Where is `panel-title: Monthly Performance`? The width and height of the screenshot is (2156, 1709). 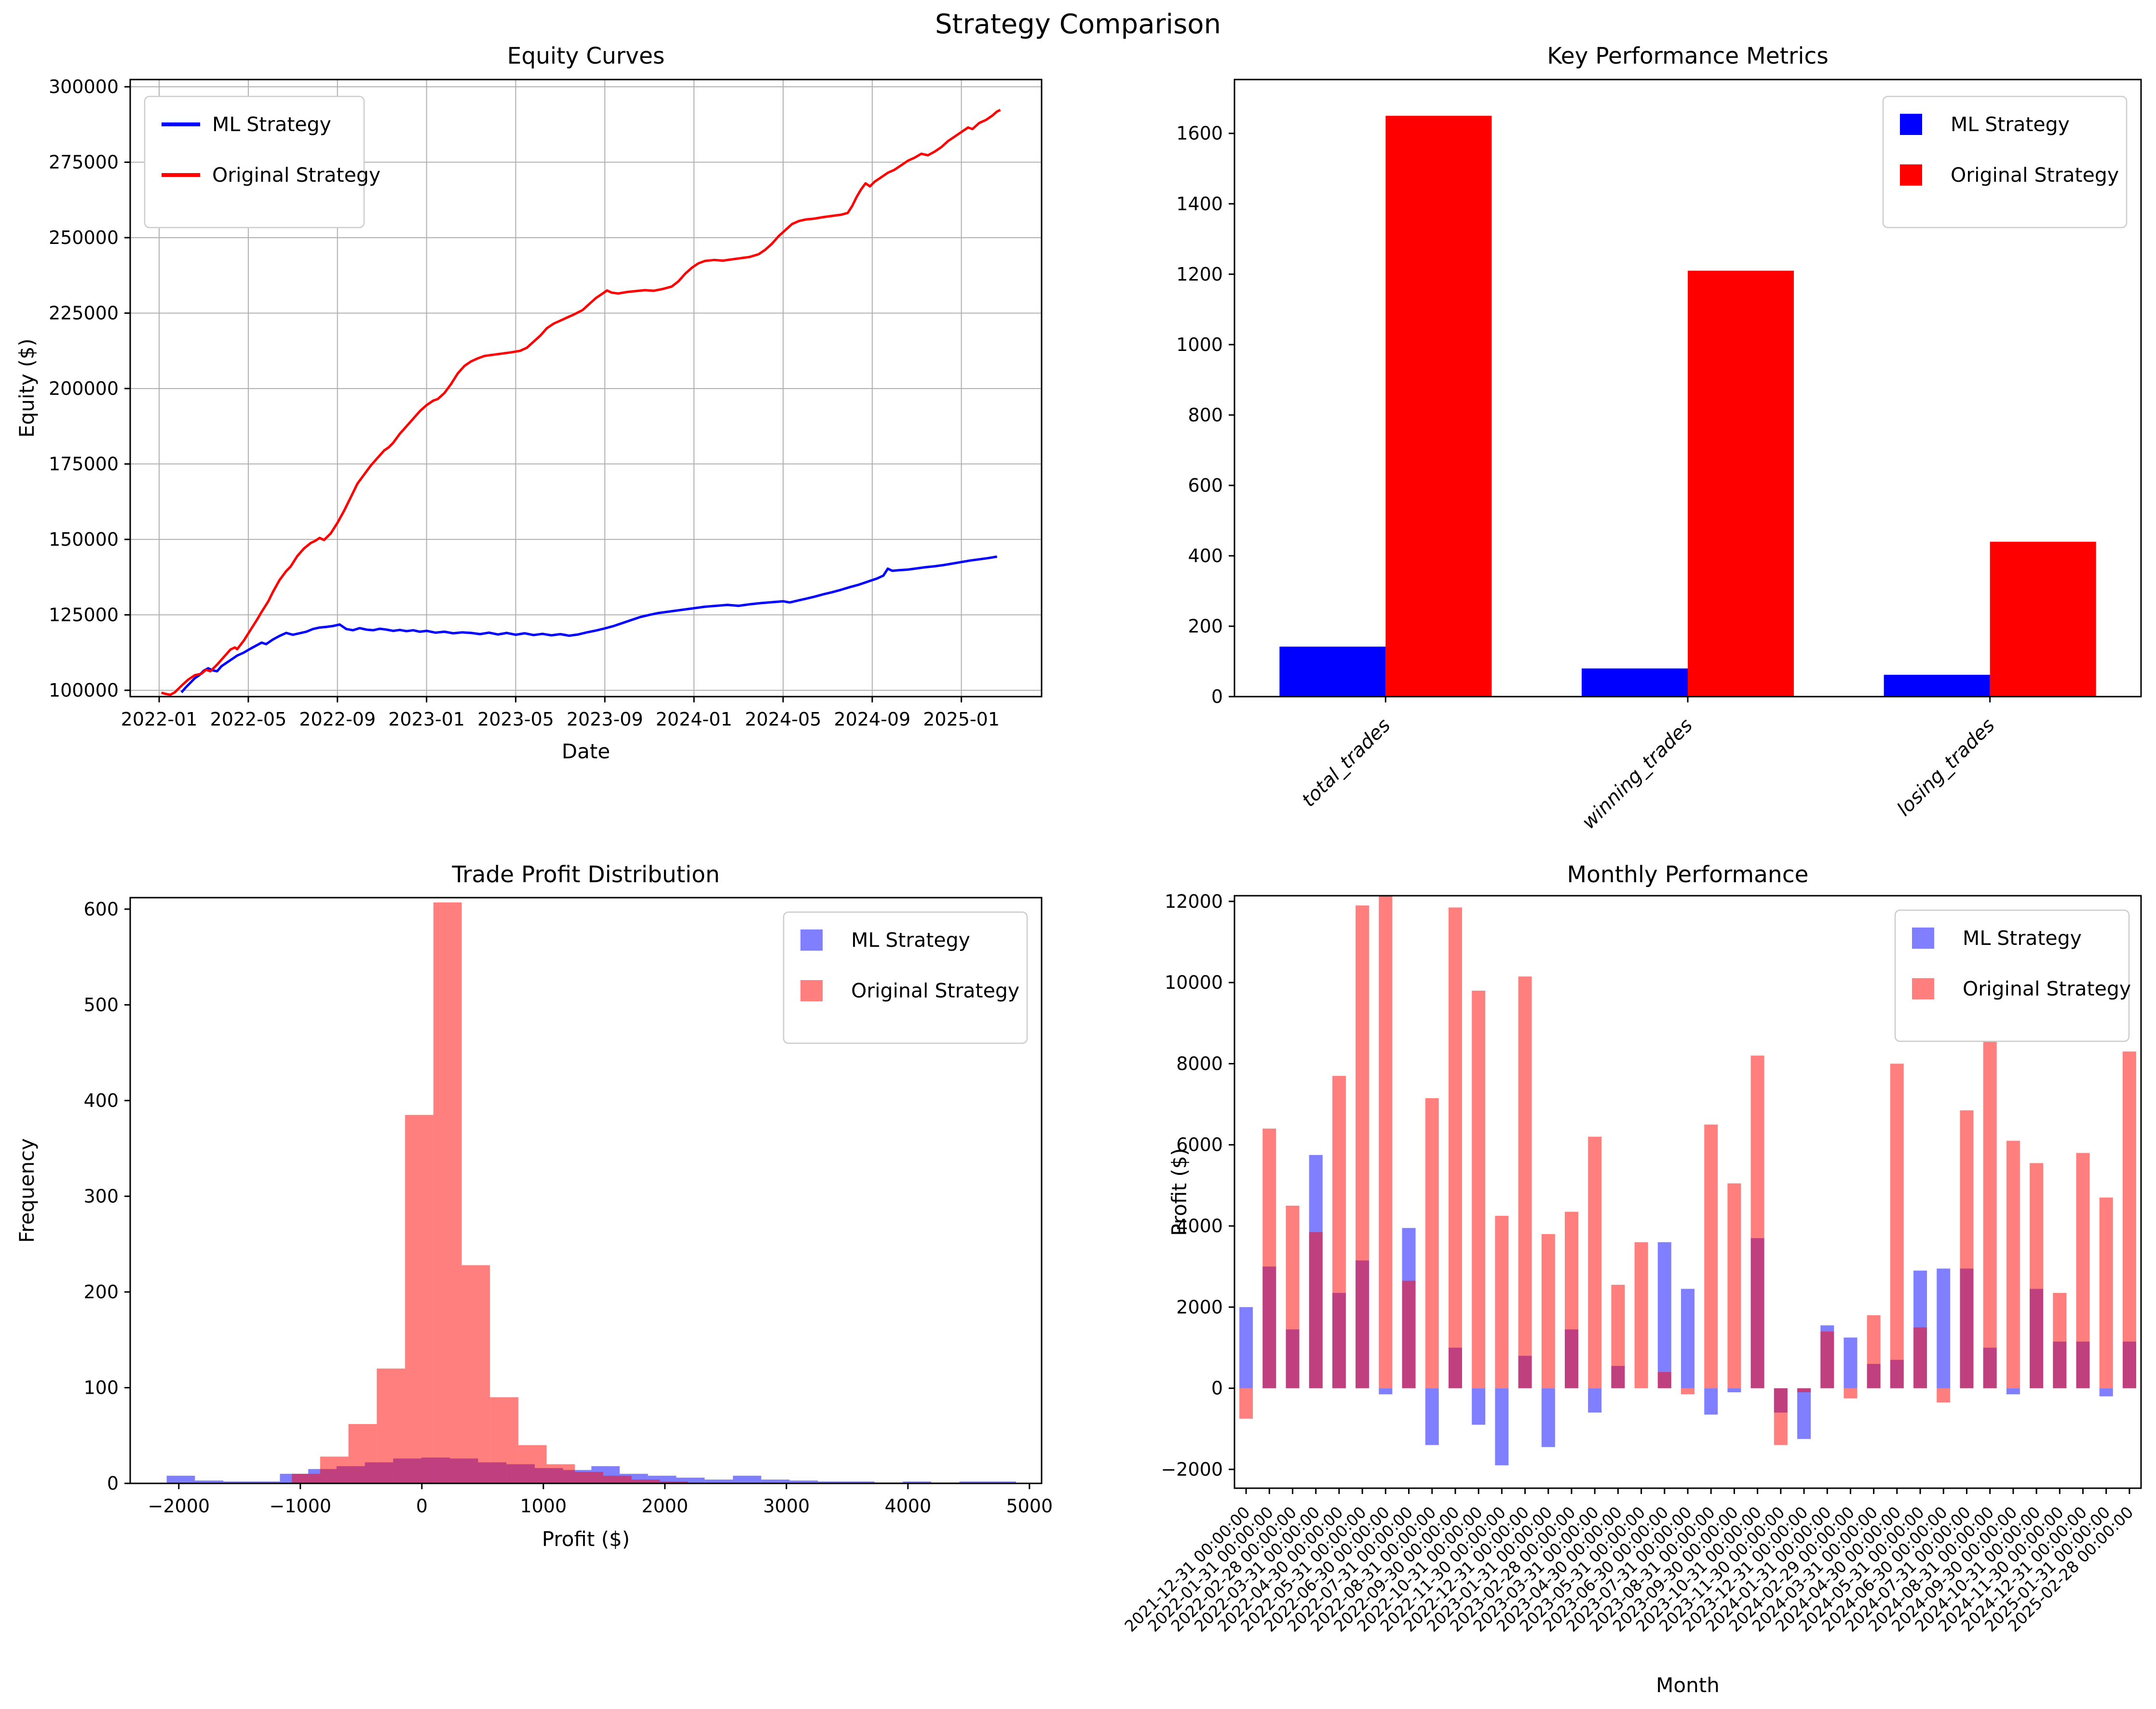 panel-title: Monthly Performance is located at coordinates (1688, 874).